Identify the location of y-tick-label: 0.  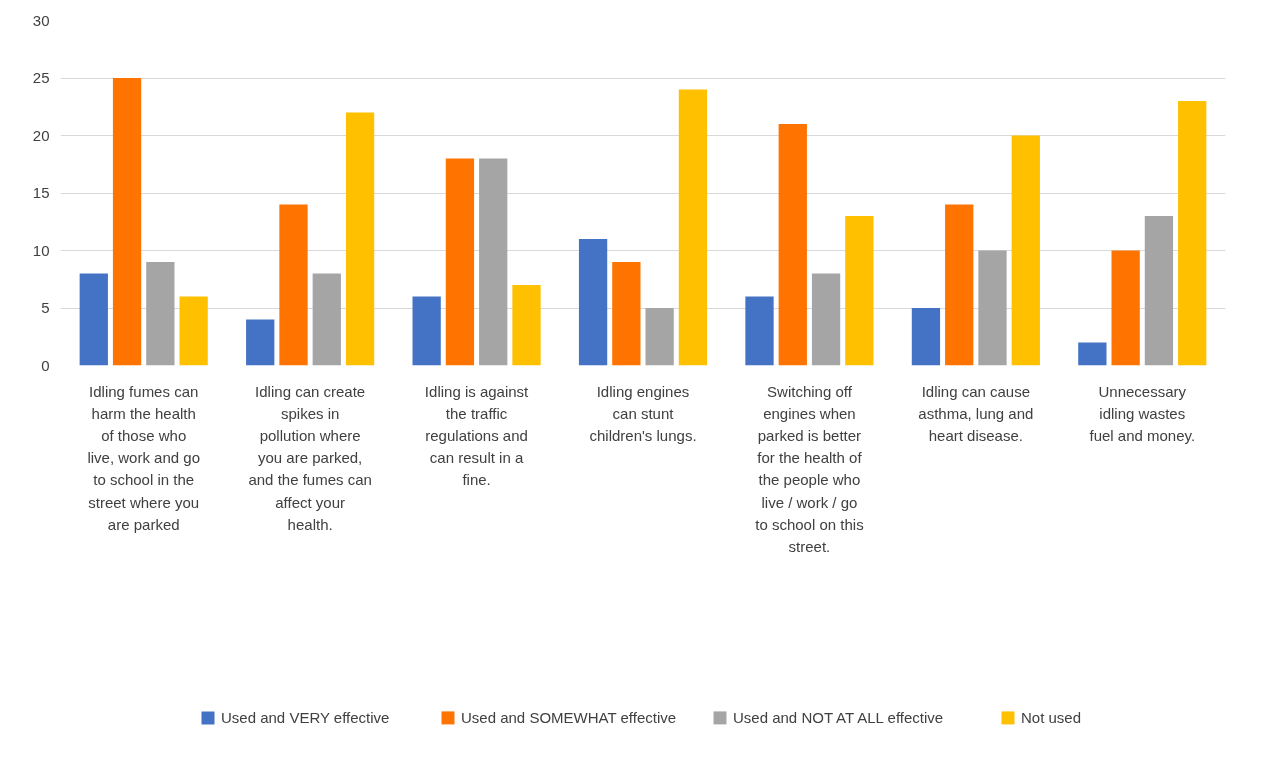
(45, 365).